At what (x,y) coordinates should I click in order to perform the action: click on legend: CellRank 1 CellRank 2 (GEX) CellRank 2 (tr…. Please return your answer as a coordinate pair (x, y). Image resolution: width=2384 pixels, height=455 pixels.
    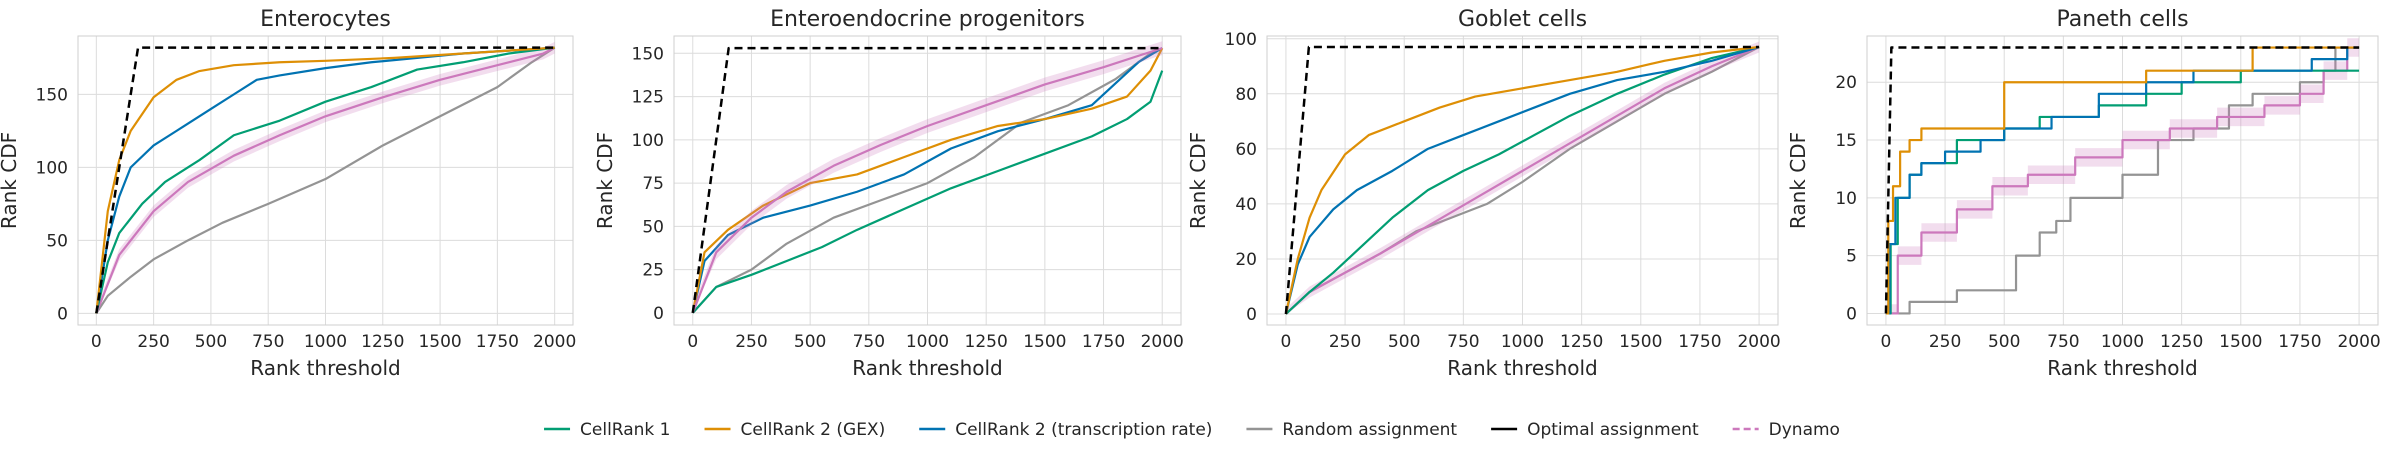
    Looking at the image, I should click on (1192, 430).